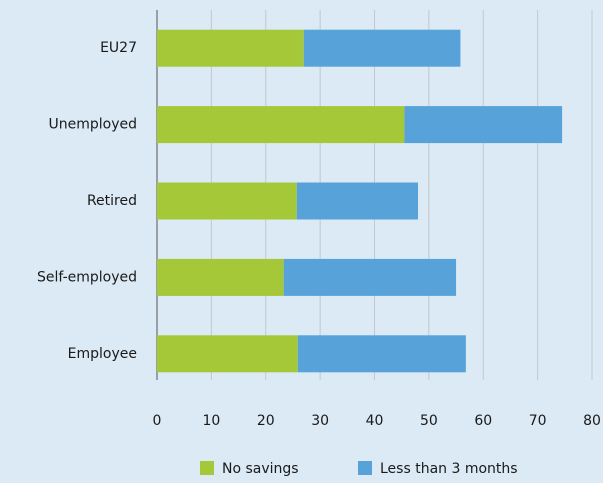 The image size is (603, 483). Describe the element at coordinates (157, 421) in the screenshot. I see `x-tick-label: 0` at that location.